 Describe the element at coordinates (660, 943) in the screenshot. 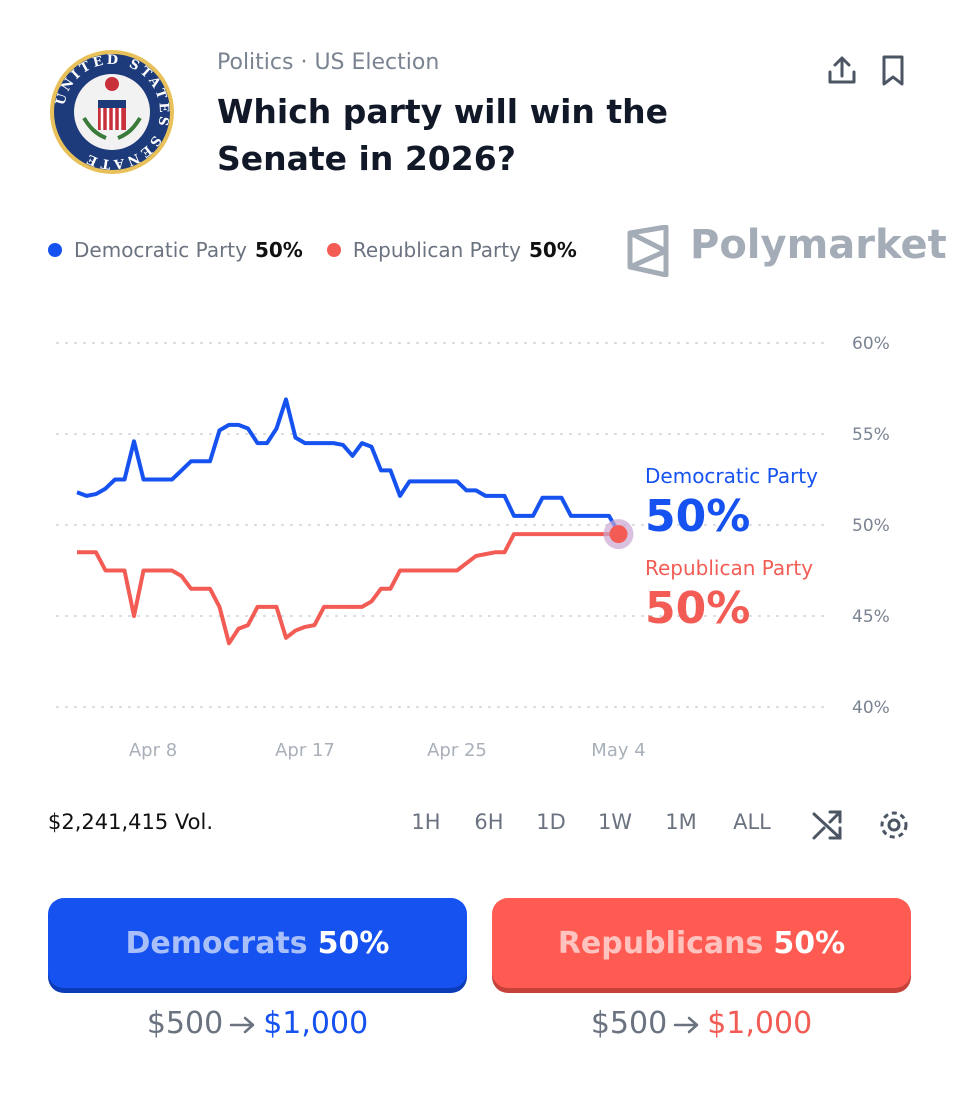

I see `button-label: Republicans` at that location.